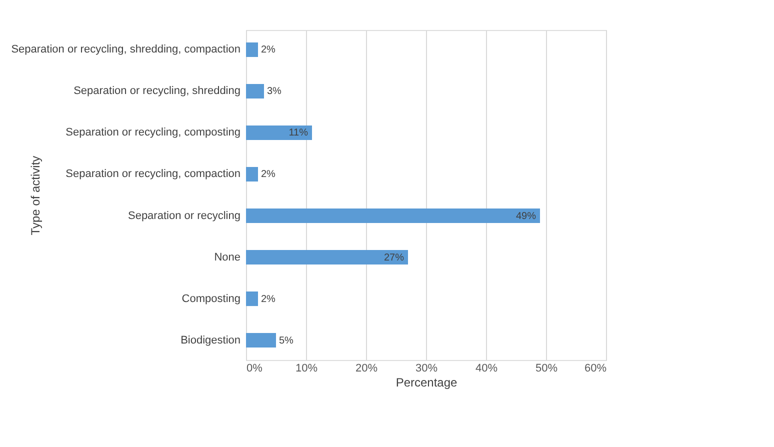  I want to click on y-tick-label: Separation or recycling, compaction, so click(153, 174).